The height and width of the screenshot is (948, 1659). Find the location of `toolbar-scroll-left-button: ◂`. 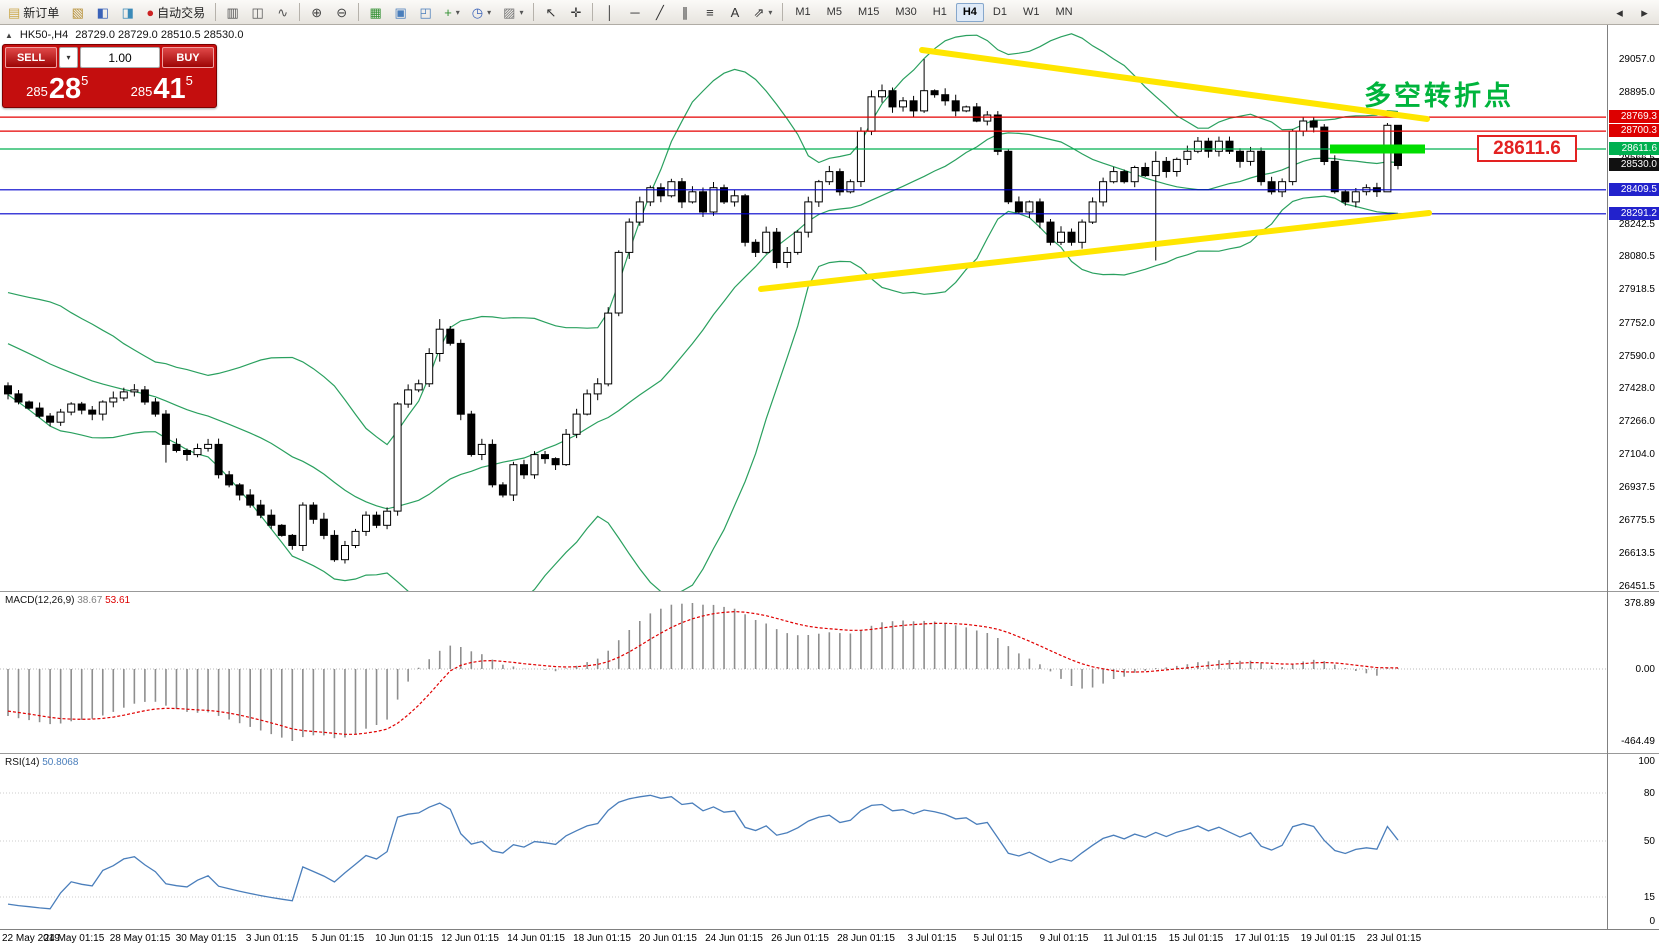

toolbar-scroll-left-button: ◂ is located at coordinates (1619, 12).